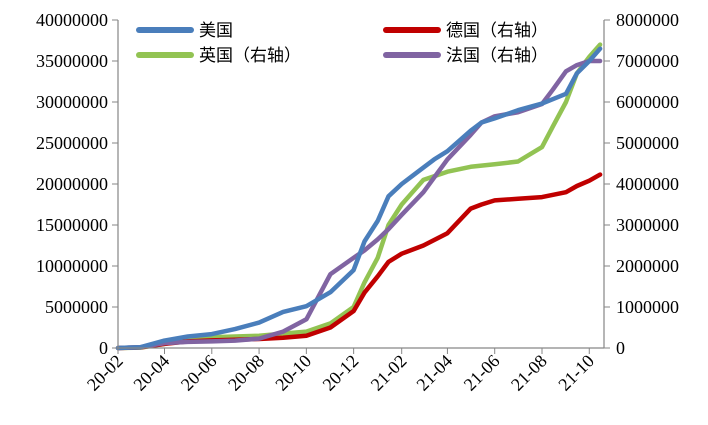 Image resolution: width=708 pixels, height=425 pixels. Describe the element at coordinates (246, 373) in the screenshot. I see `x-tick-label: 20-08` at that location.